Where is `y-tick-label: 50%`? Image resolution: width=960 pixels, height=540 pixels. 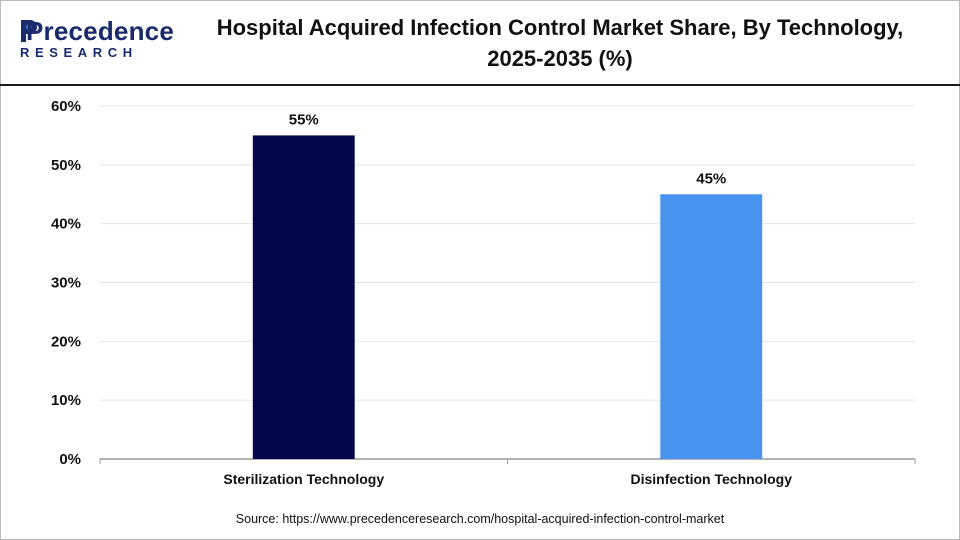
y-tick-label: 50% is located at coordinates (66, 165).